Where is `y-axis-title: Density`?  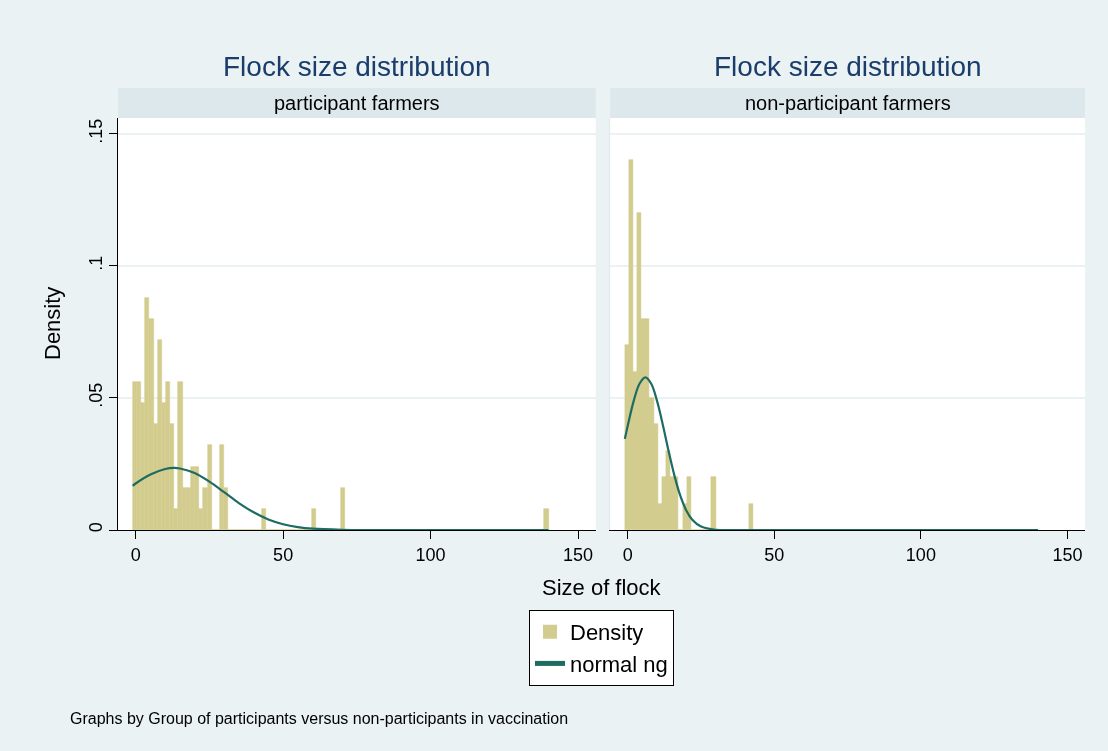 y-axis-title: Density is located at coordinates (52, 323).